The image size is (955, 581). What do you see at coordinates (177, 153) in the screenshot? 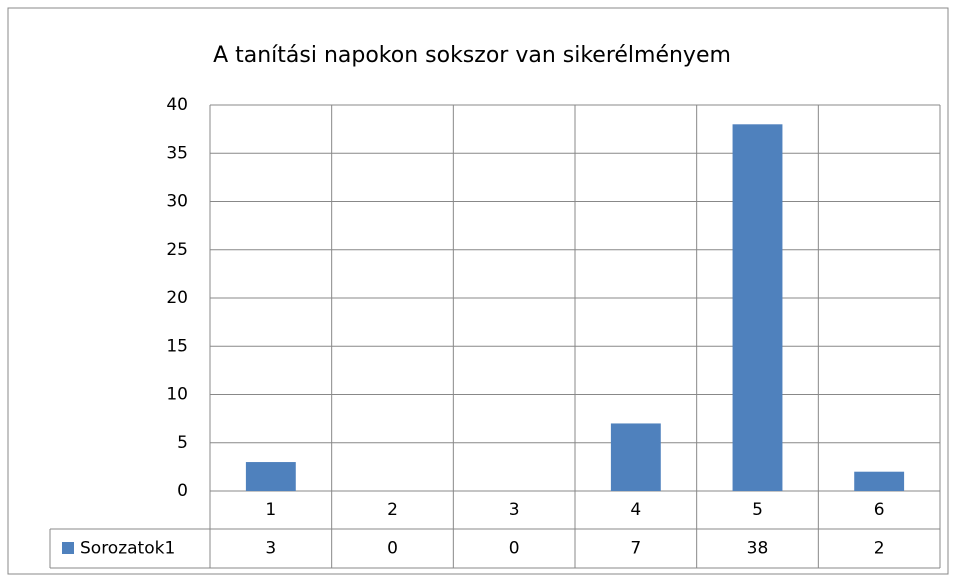
I see `y-tick-label: 35` at bounding box center [177, 153].